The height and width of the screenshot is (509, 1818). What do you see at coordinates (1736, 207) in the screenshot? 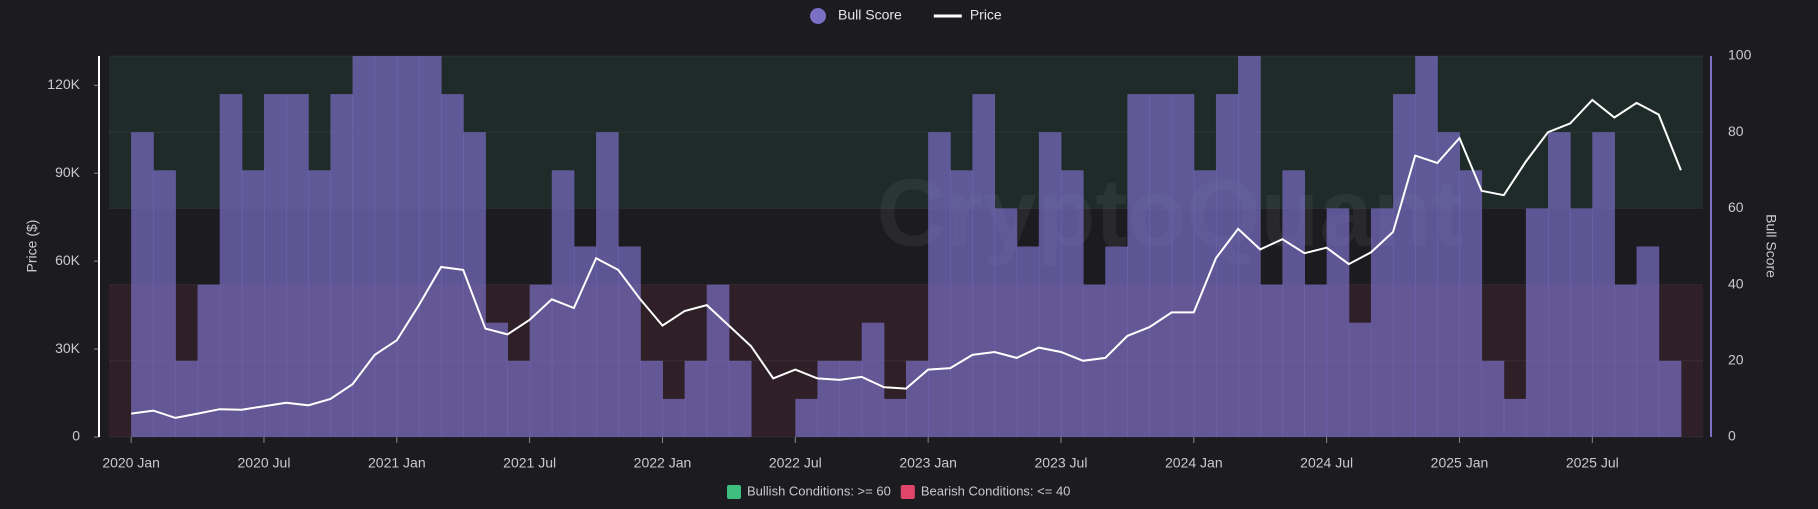
I see `y2-tick-label: 60` at bounding box center [1736, 207].